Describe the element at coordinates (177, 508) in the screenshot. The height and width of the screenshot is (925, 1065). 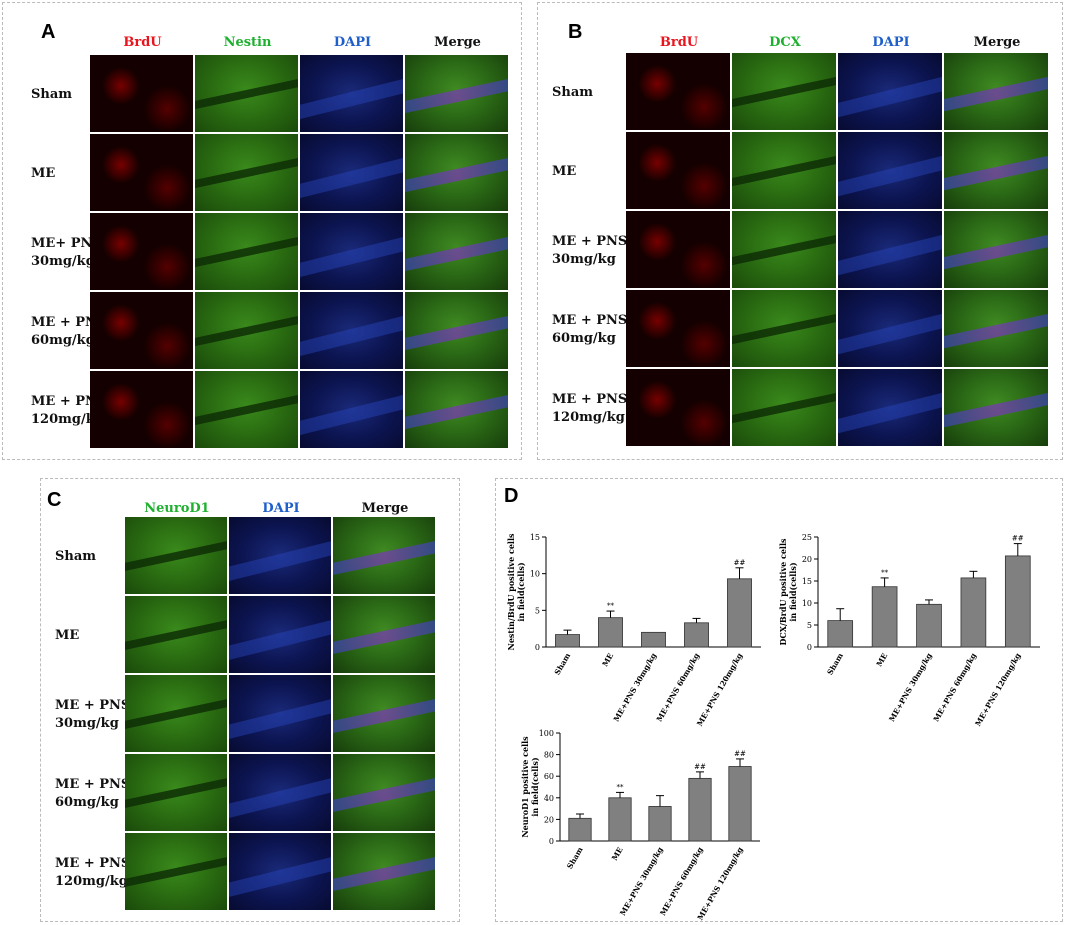
I see `column-header-neurod1: NeuroD1` at that location.